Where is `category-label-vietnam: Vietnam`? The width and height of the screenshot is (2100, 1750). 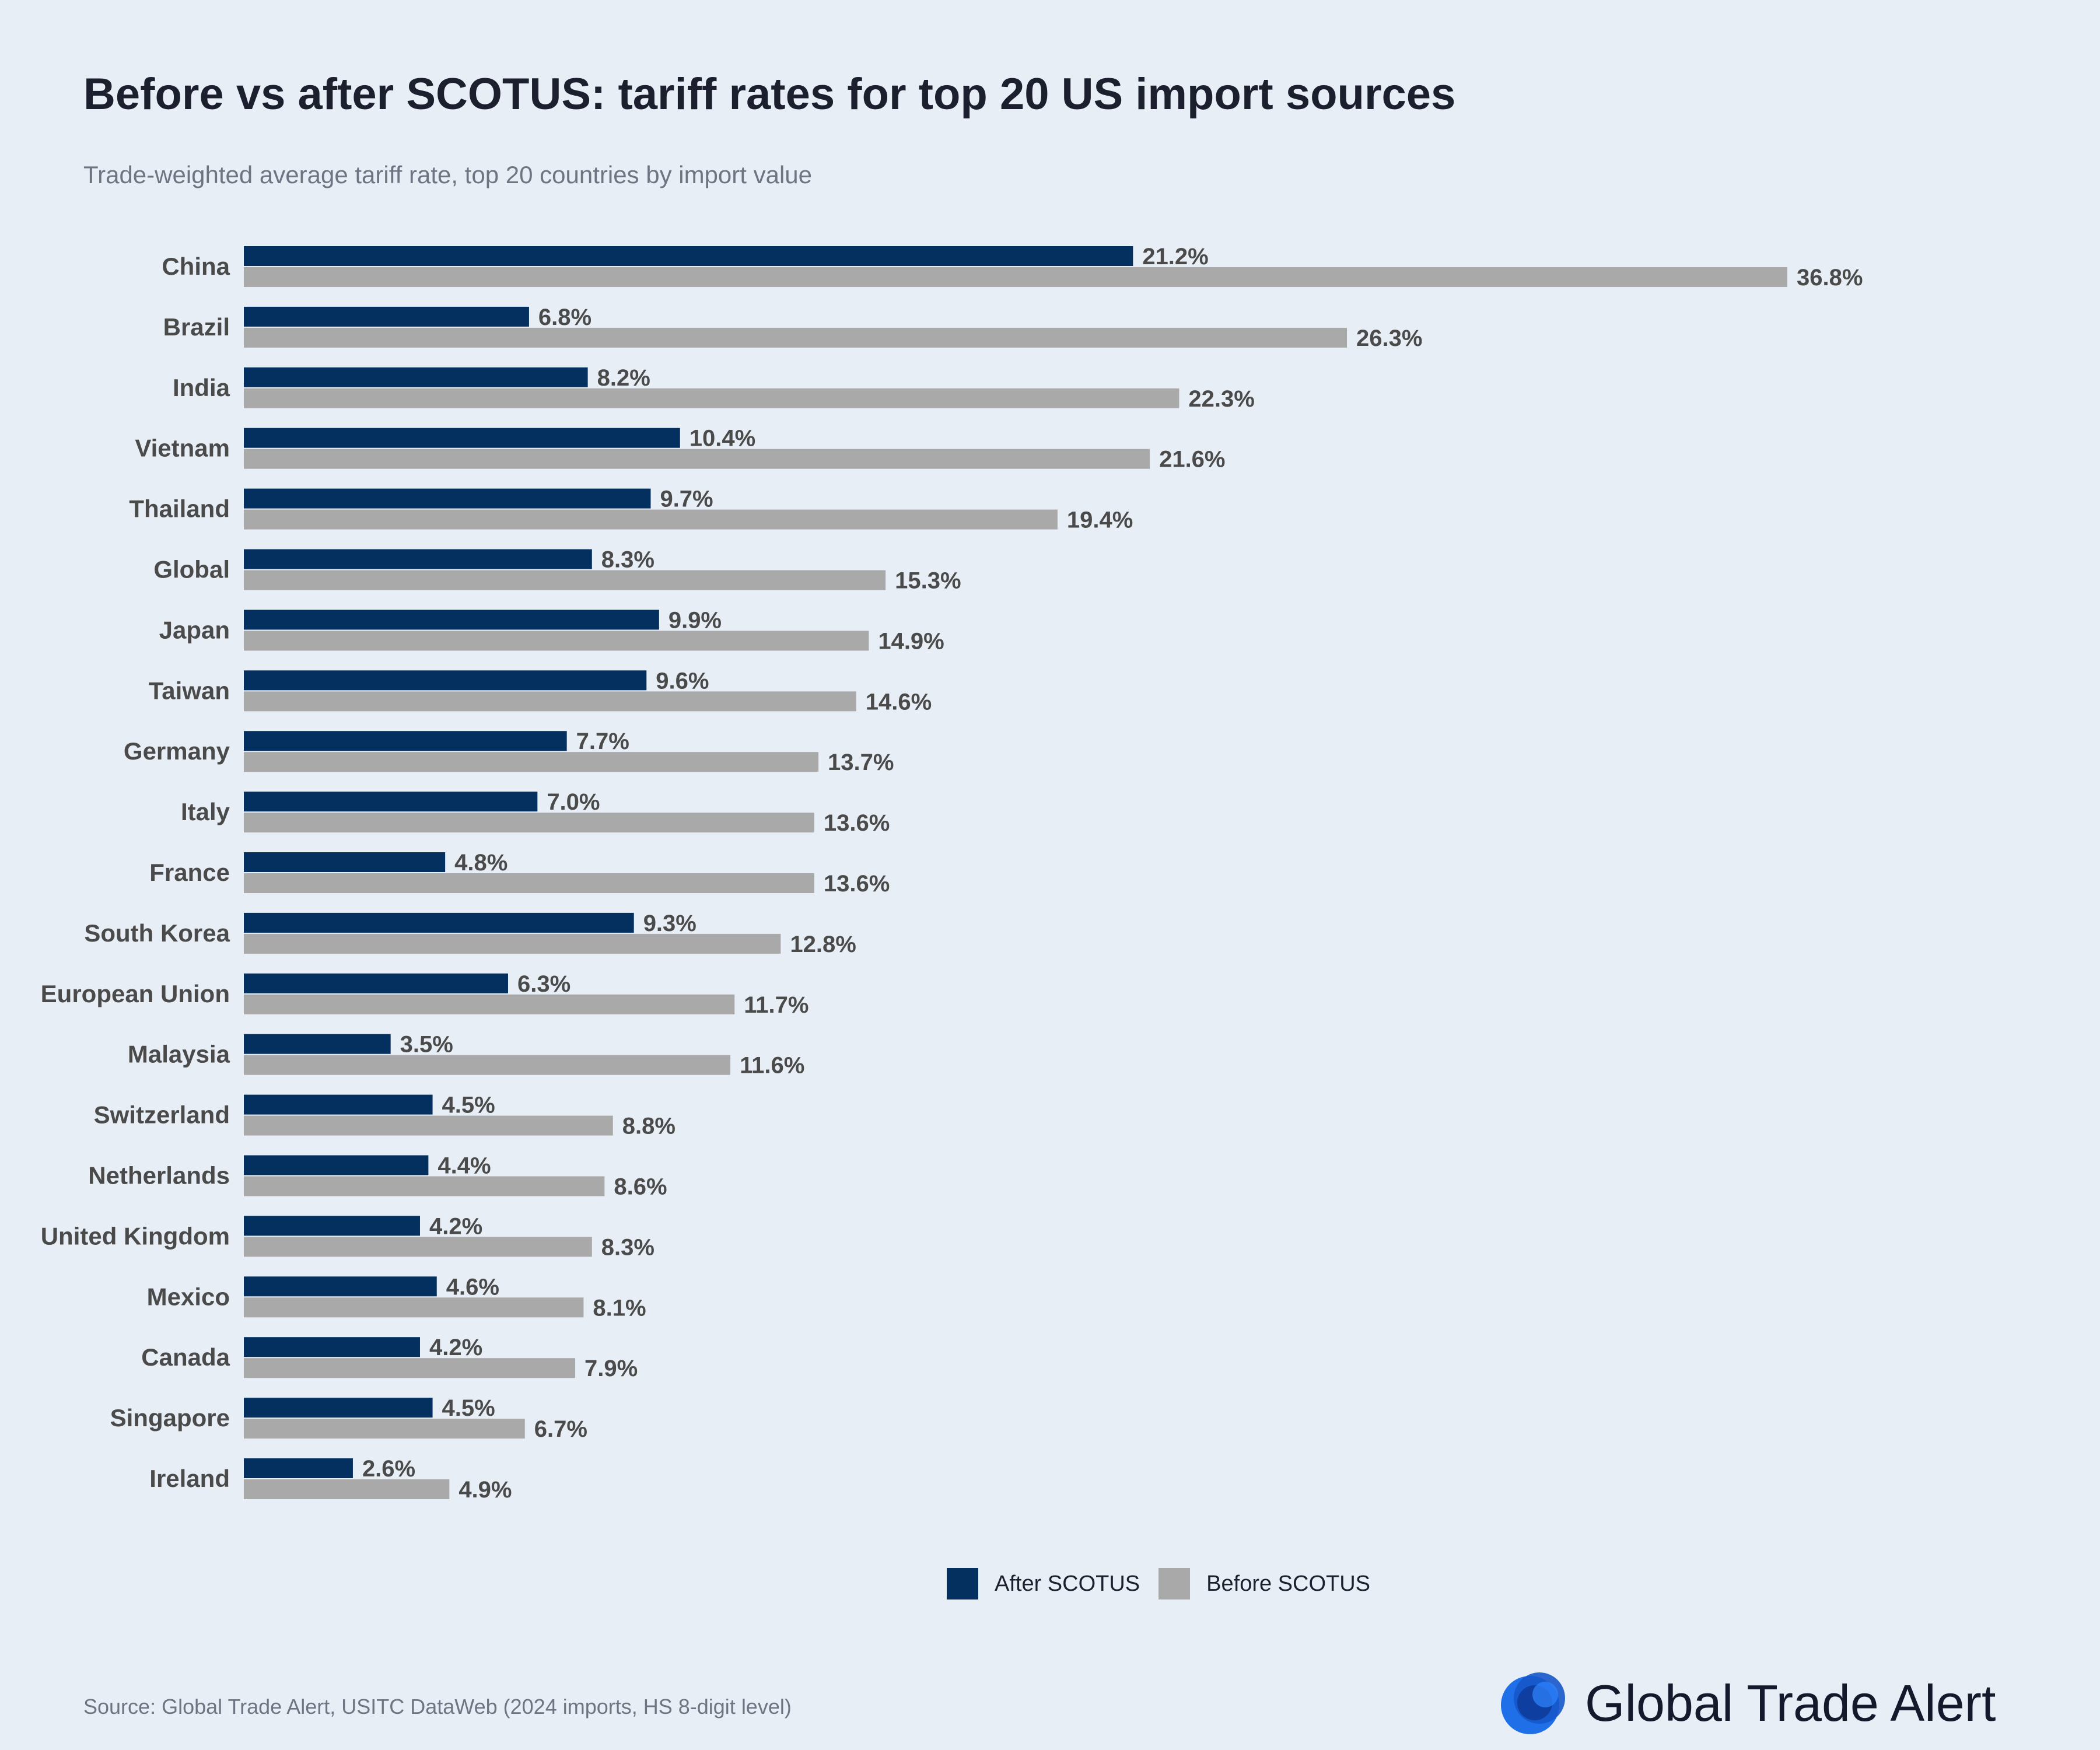
category-label-vietnam: Vietnam is located at coordinates (182, 448).